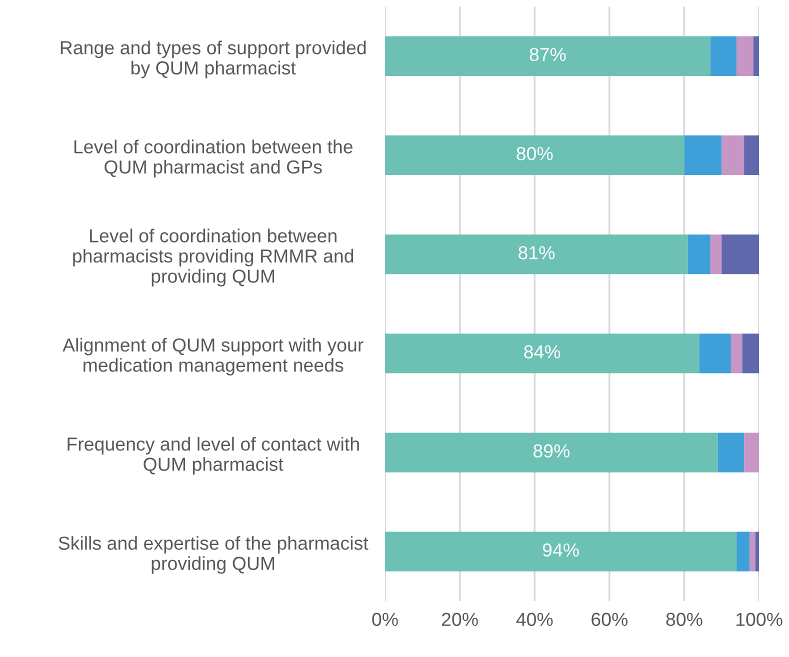 Image resolution: width=789 pixels, height=657 pixels. What do you see at coordinates (213, 59) in the screenshot?
I see `y-tick-label: Range and types of support provided by QUM pharmacist` at bounding box center [213, 59].